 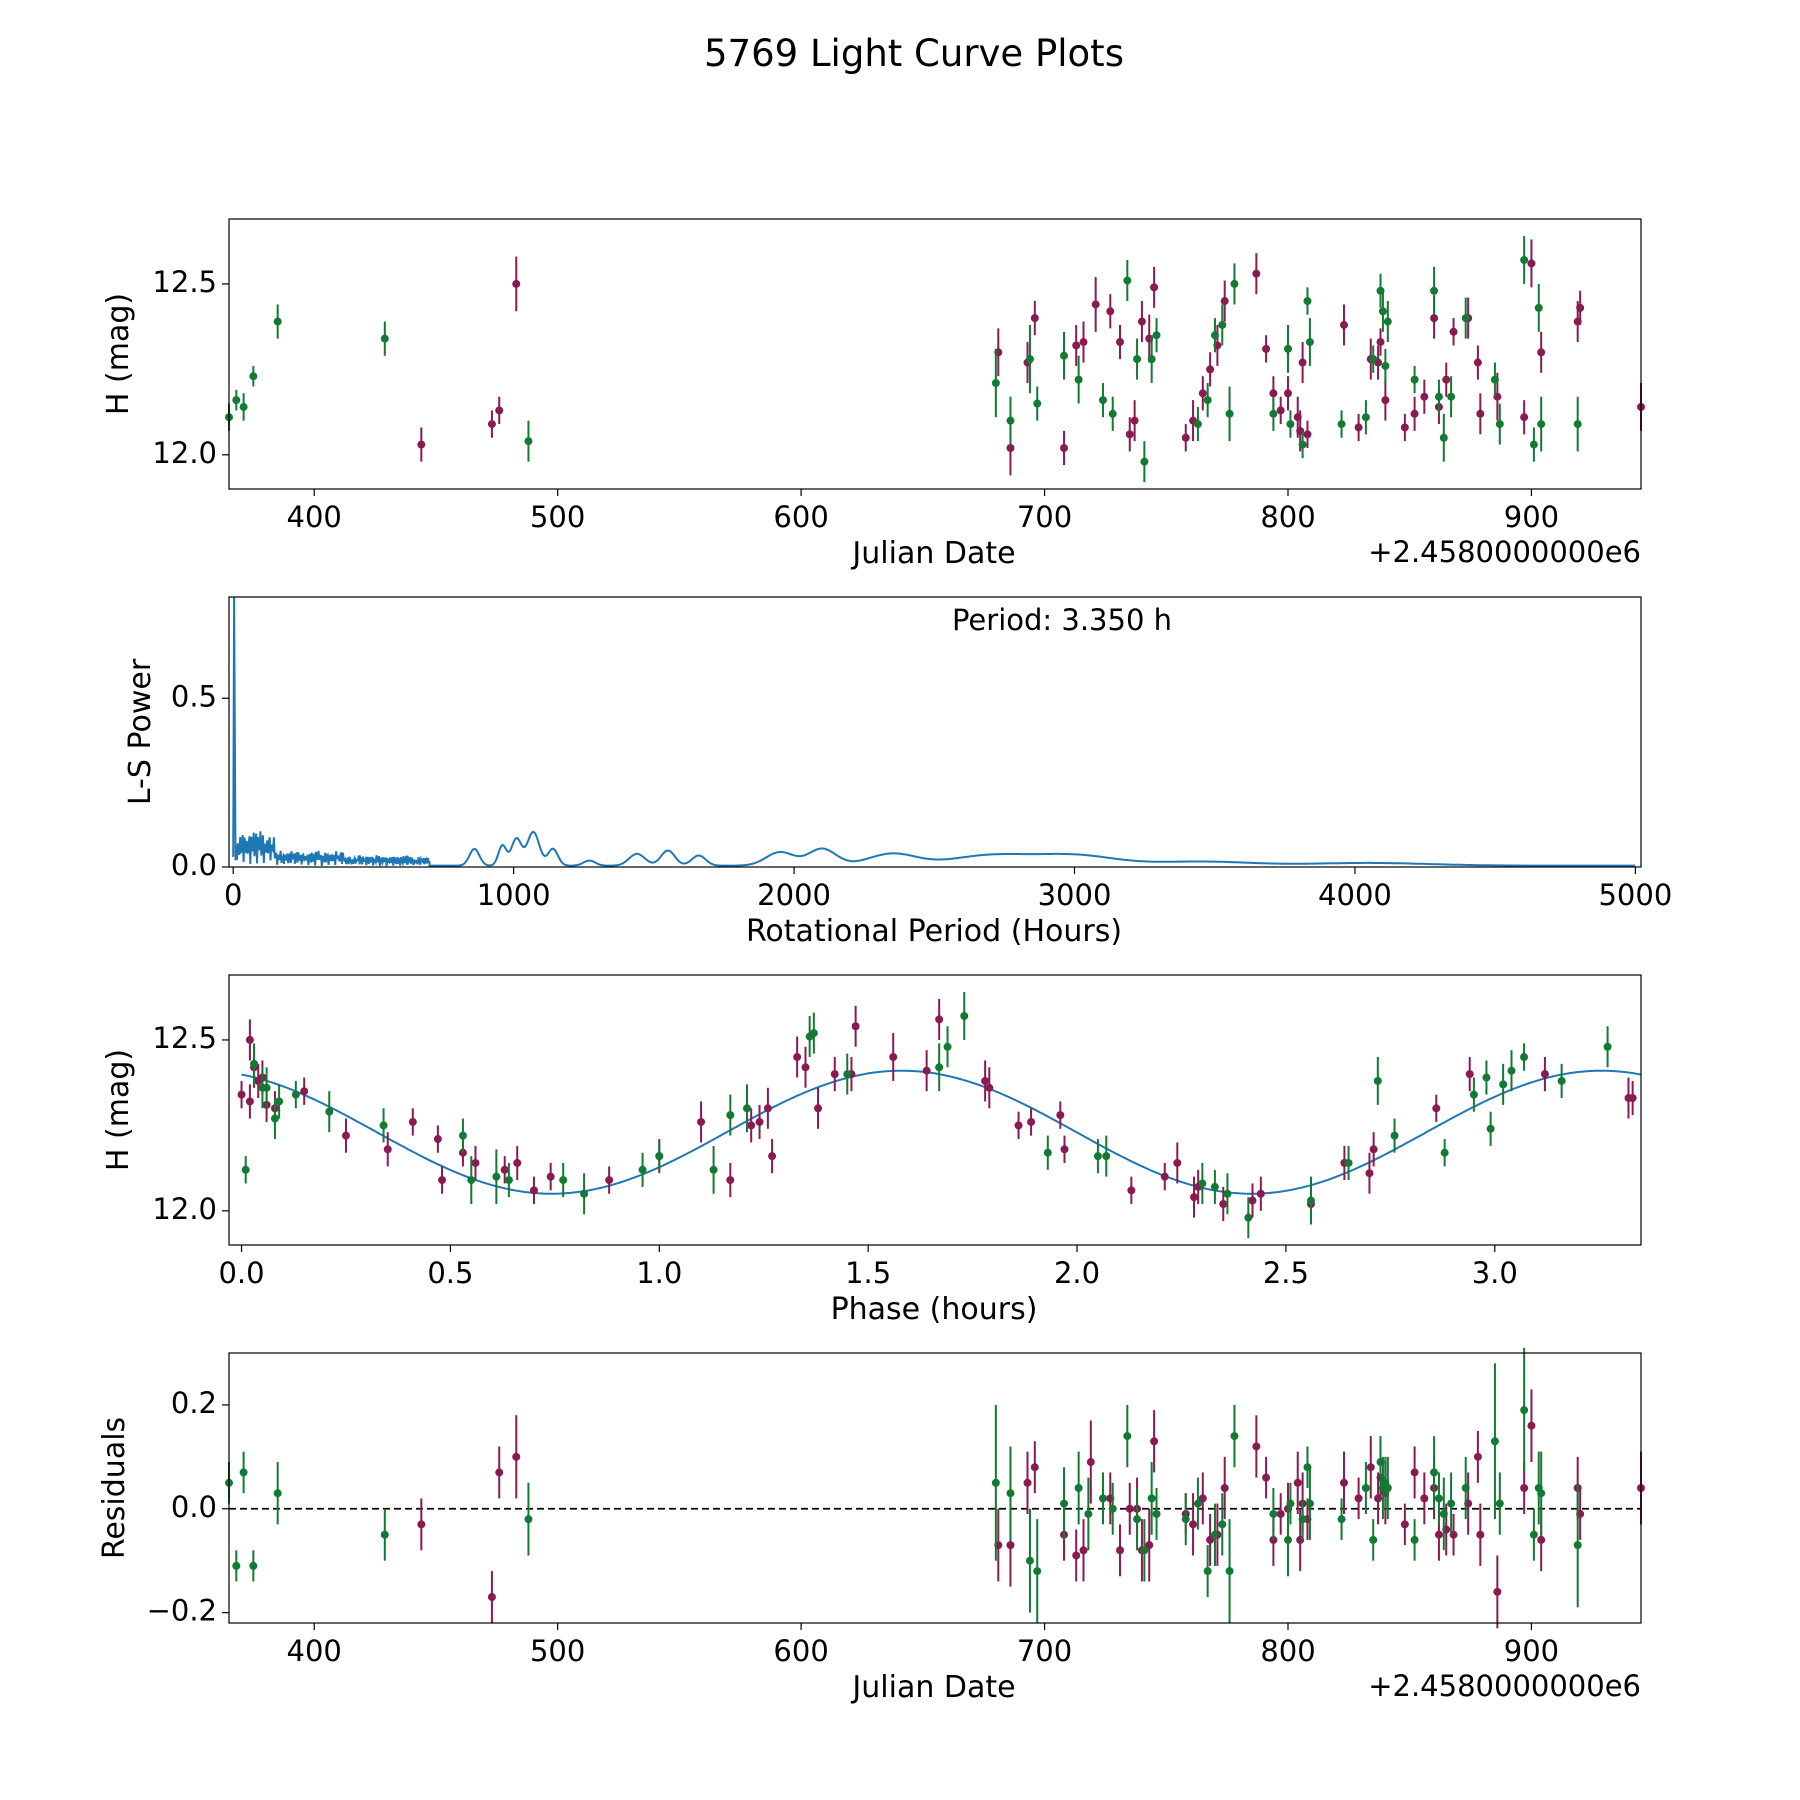 What do you see at coordinates (194, 1403) in the screenshot?
I see `residuals-ytick-label: 0.2` at bounding box center [194, 1403].